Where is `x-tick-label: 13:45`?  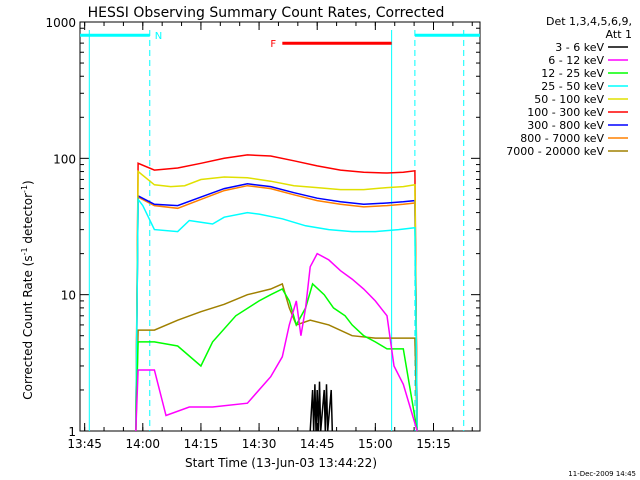 x-tick-label: 13:45 is located at coordinates (84, 444).